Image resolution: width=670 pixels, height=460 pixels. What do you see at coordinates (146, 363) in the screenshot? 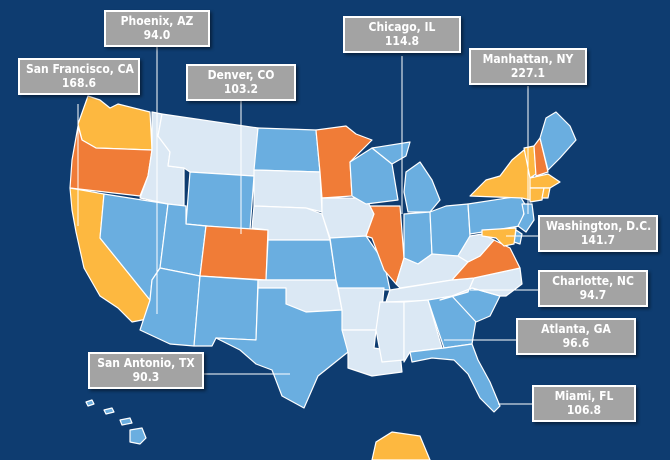
I see `city-name: San Antonio, TX` at bounding box center [146, 363].